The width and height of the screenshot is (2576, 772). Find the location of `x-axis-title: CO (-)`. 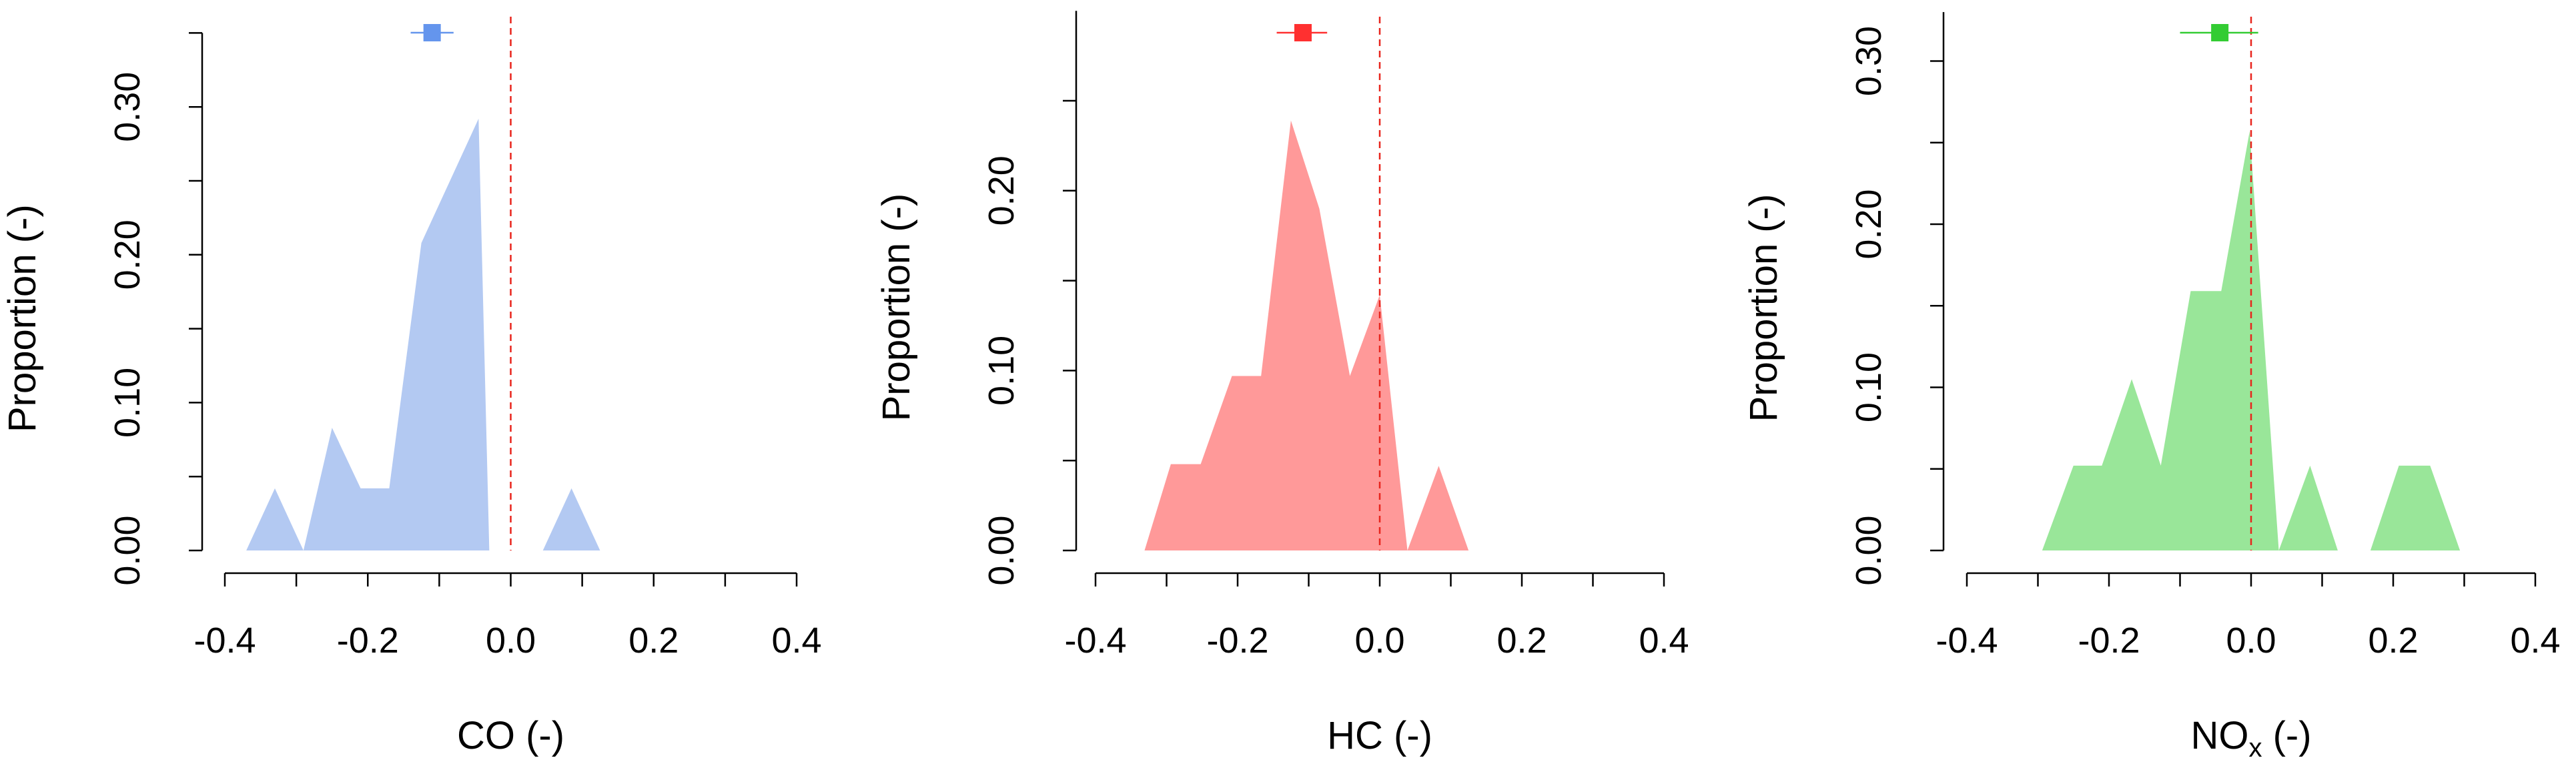

x-axis-title: CO (-) is located at coordinates (510, 735).